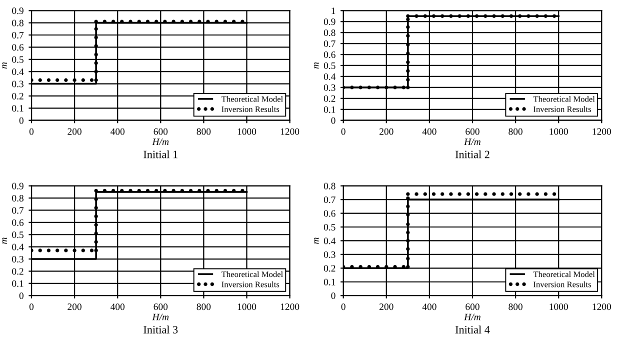 The image size is (630, 354). I want to click on text: Initial 1, so click(161, 154).